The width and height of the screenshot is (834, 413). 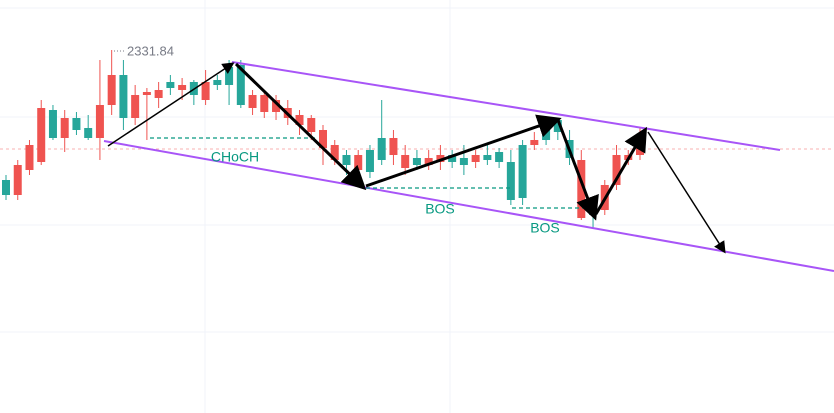 What do you see at coordinates (235, 157) in the screenshot?
I see `choch-label: CHoCH` at bounding box center [235, 157].